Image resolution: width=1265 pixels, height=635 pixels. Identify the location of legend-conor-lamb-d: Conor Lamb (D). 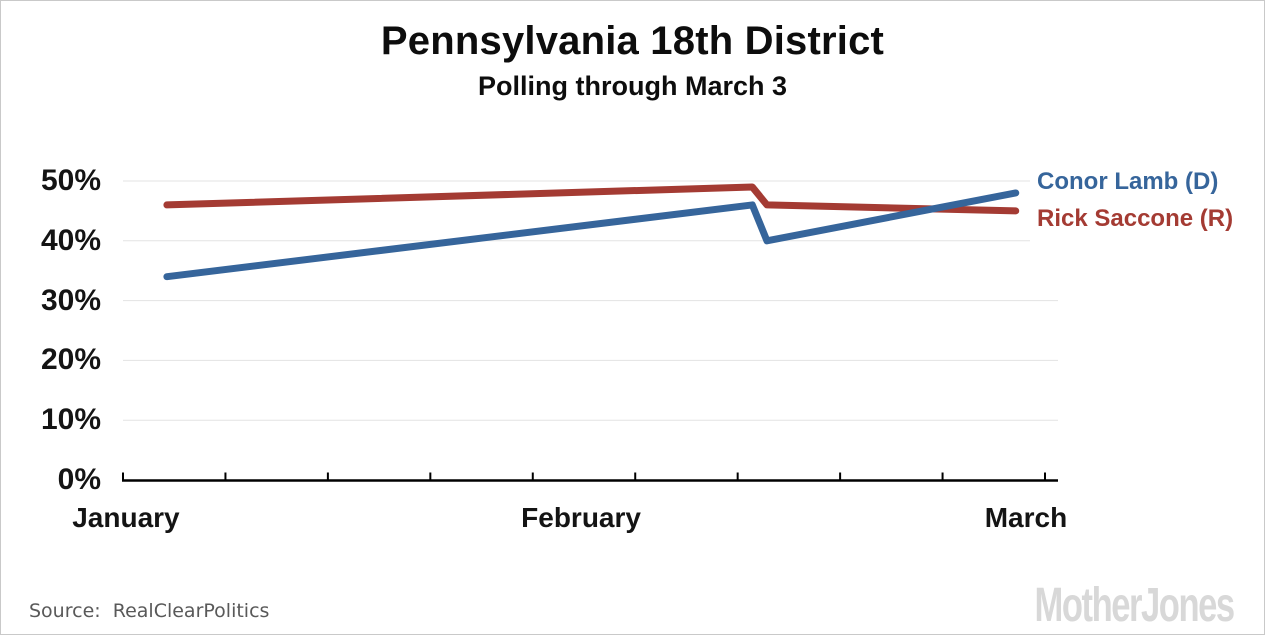
(1128, 182).